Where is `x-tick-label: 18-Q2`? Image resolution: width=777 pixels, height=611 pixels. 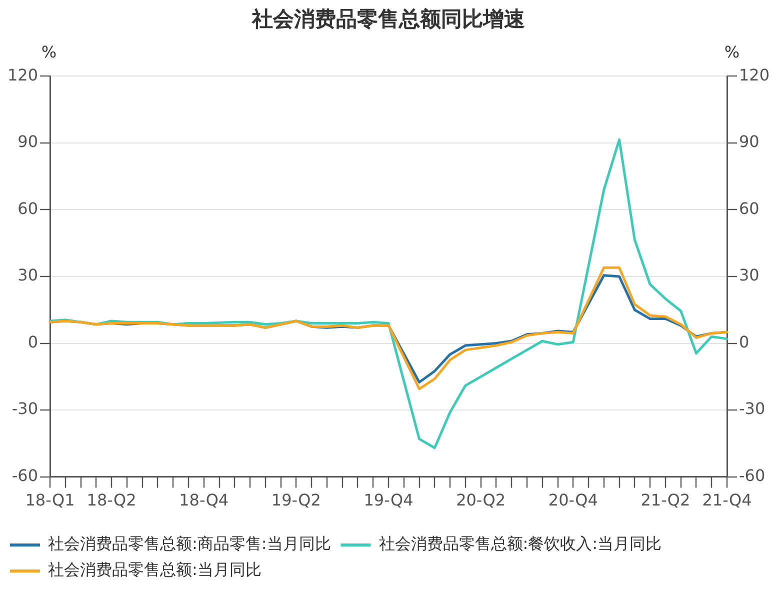 x-tick-label: 18-Q2 is located at coordinates (111, 500).